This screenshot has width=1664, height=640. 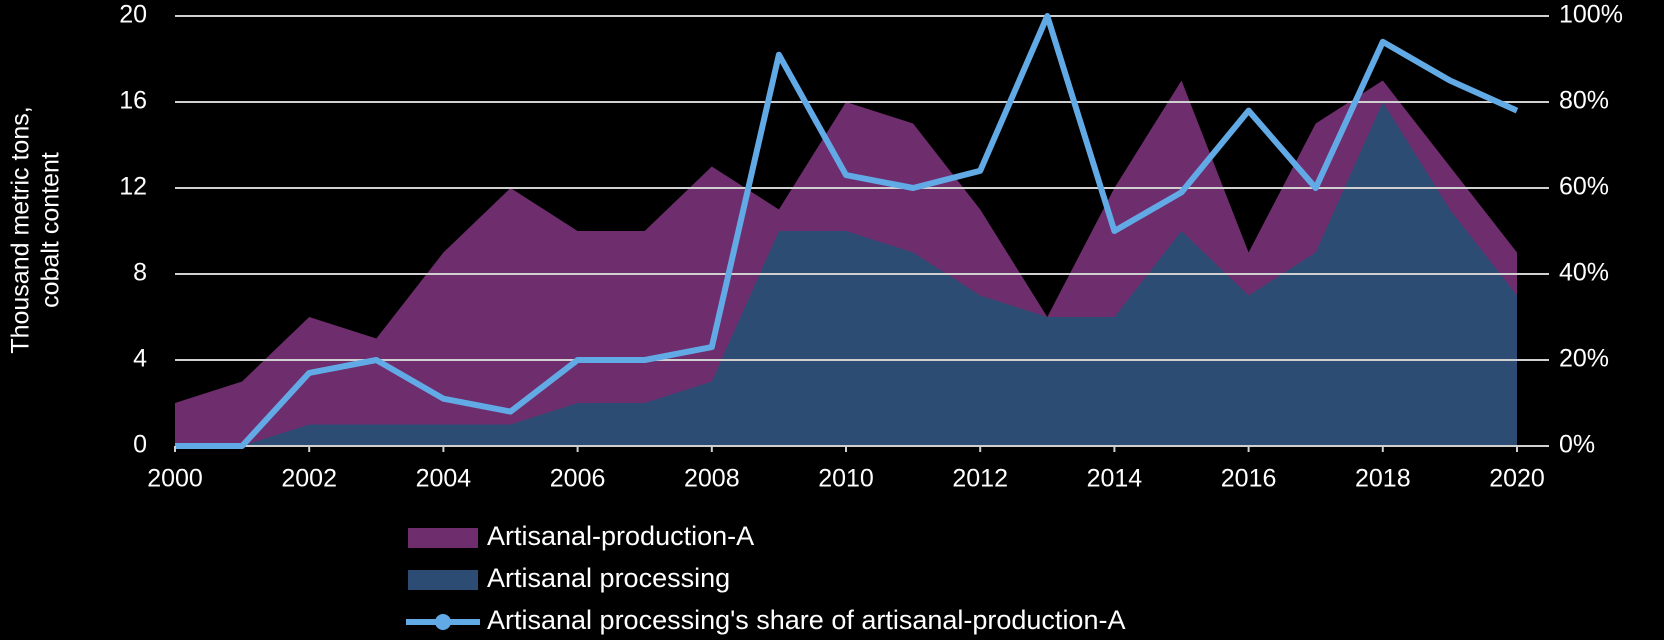 What do you see at coordinates (578, 479) in the screenshot?
I see `x-tick-label: 2006` at bounding box center [578, 479].